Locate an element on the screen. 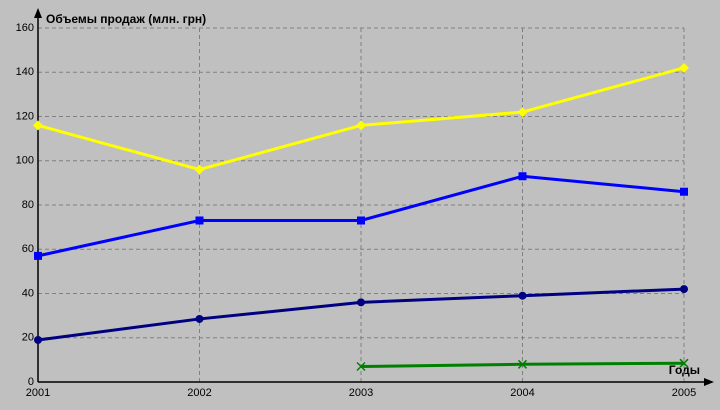 The height and width of the screenshot is (410, 720). y-tick-label: 80 is located at coordinates (28, 205).